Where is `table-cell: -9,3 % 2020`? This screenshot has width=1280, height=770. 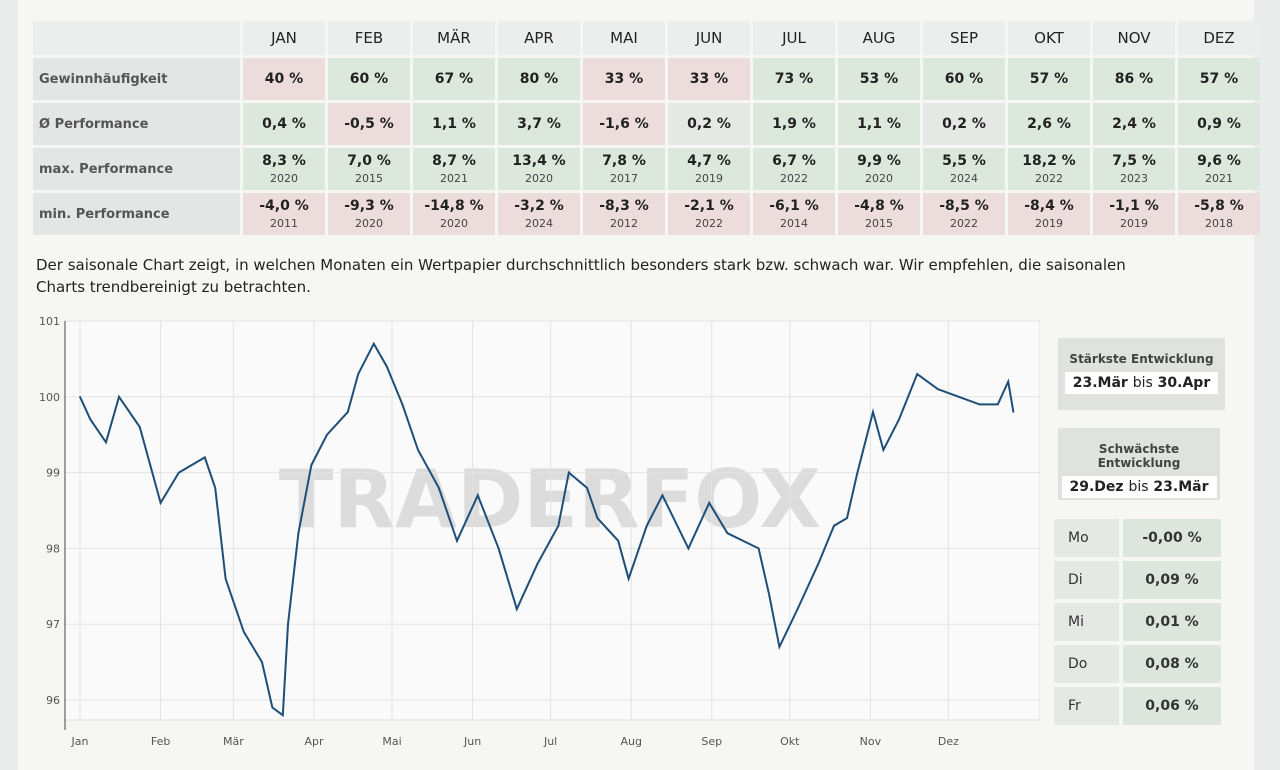 table-cell: -9,3 % 2020 is located at coordinates (369, 214).